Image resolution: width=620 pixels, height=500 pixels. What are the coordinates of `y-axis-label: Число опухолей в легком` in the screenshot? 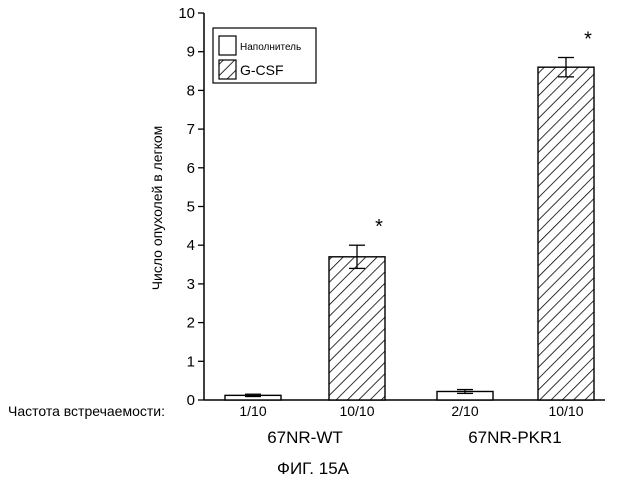 It's located at (157, 208).